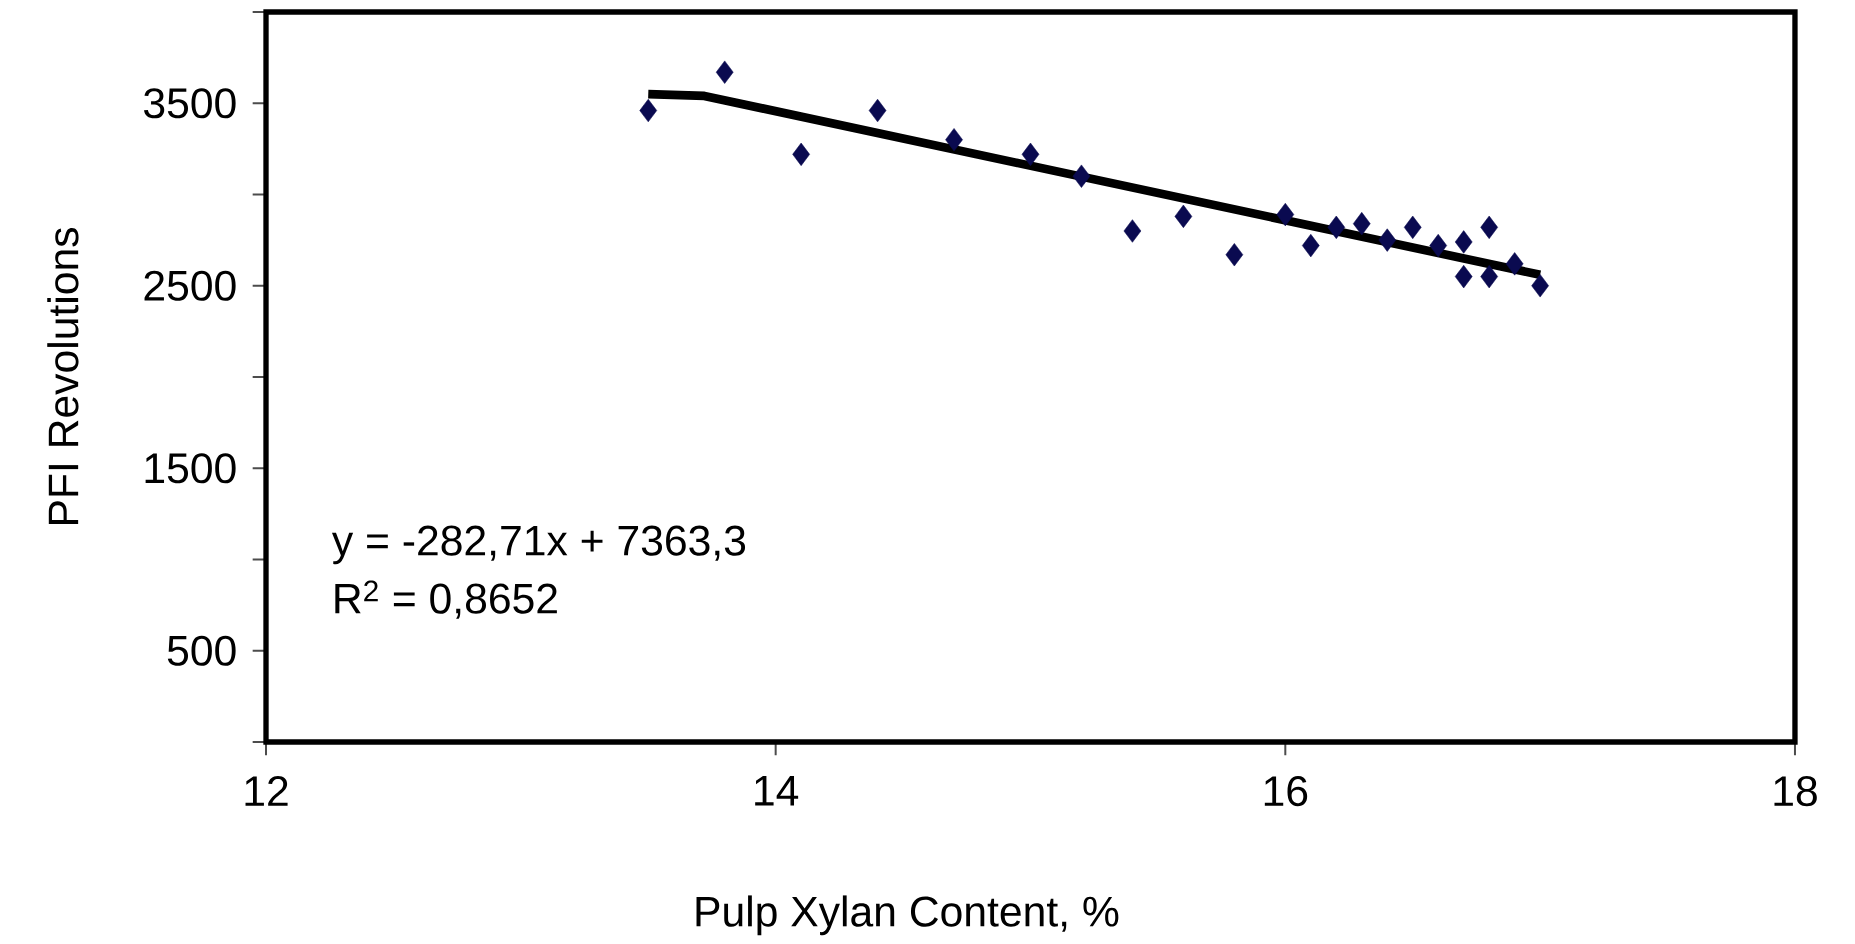 The width and height of the screenshot is (1855, 944). Describe the element at coordinates (190, 103) in the screenshot. I see `y-tick-label: 3500` at that location.